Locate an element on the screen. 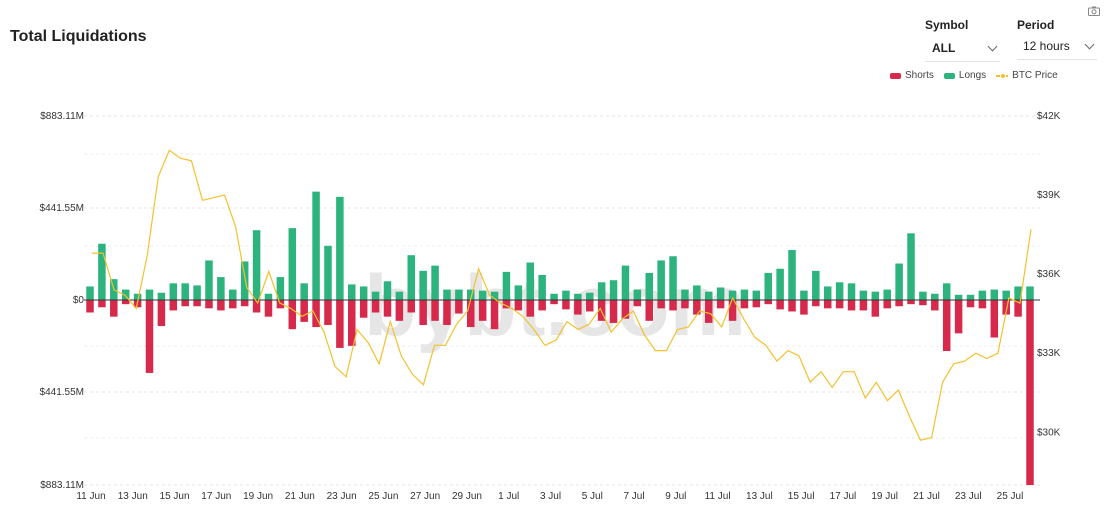 The image size is (1113, 518). symbol-select: ALL is located at coordinates (962, 48).